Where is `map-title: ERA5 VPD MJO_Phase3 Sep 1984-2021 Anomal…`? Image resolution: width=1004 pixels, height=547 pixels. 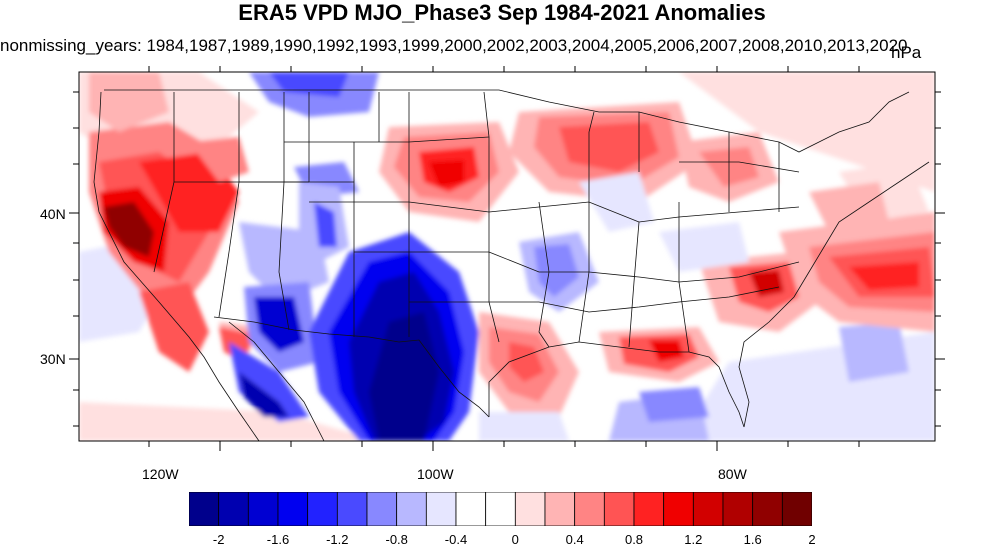
map-title: ERA5 VPD MJO_Phase3 Sep 1984-2021 Anomal… is located at coordinates (502, 12).